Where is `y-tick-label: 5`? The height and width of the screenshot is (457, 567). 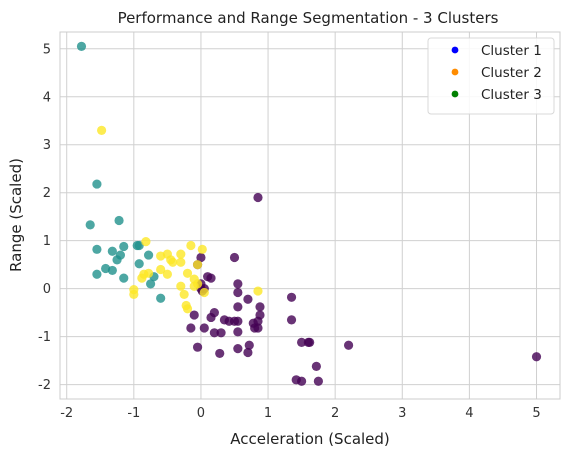 y-tick-label: 5 is located at coordinates (47, 49).